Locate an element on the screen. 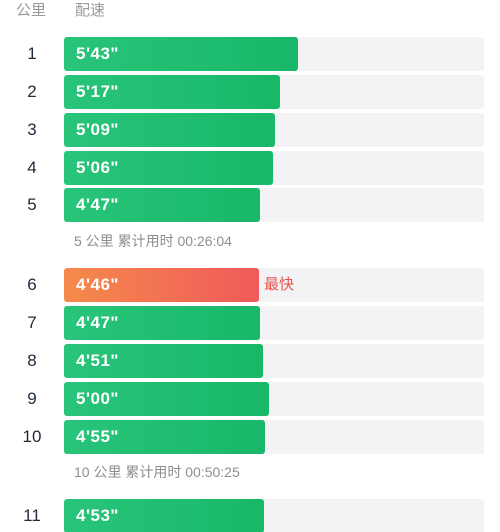 The width and height of the screenshot is (500, 532). split-pace-value: 4'51" is located at coordinates (97, 360).